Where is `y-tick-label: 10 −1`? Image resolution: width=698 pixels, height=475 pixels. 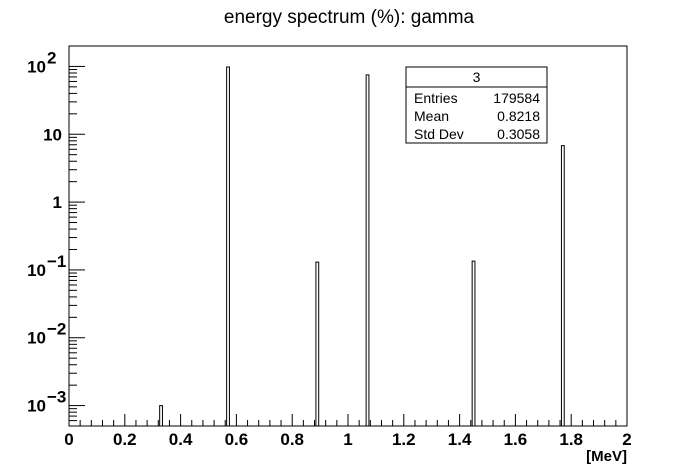 y-tick-label: 10 −1 is located at coordinates (46, 266).